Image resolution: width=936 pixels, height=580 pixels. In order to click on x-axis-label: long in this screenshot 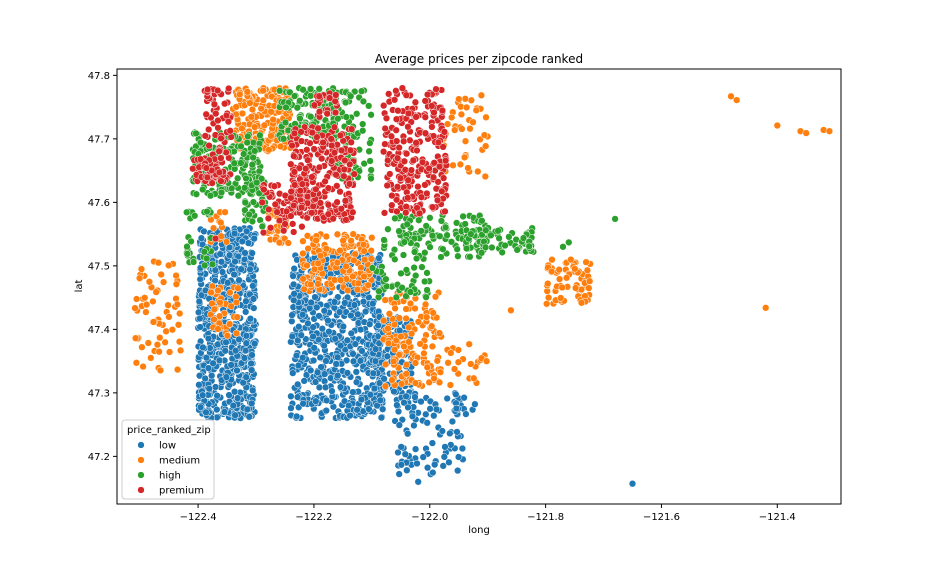, I will do `click(479, 530)`.